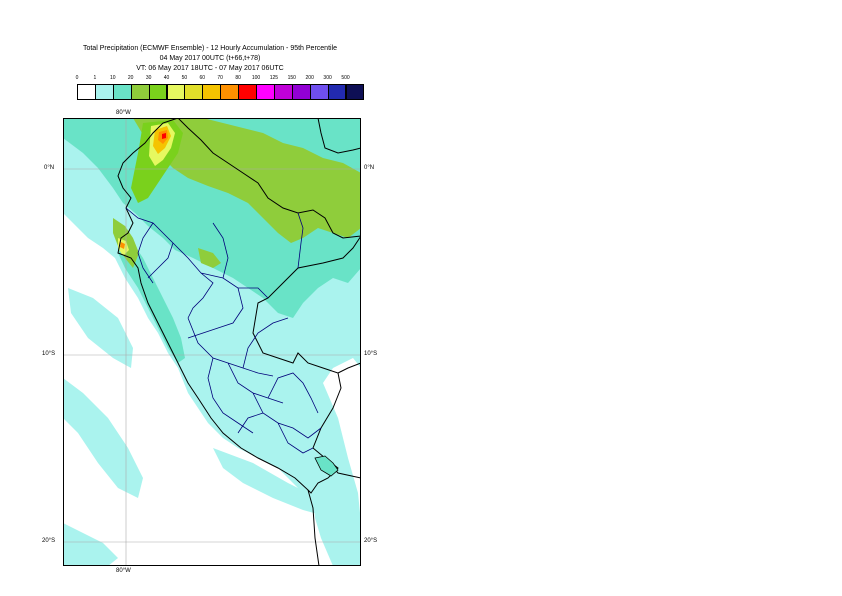 The image size is (842, 596). I want to click on precip-1mm-southeast, so click(337, 532).